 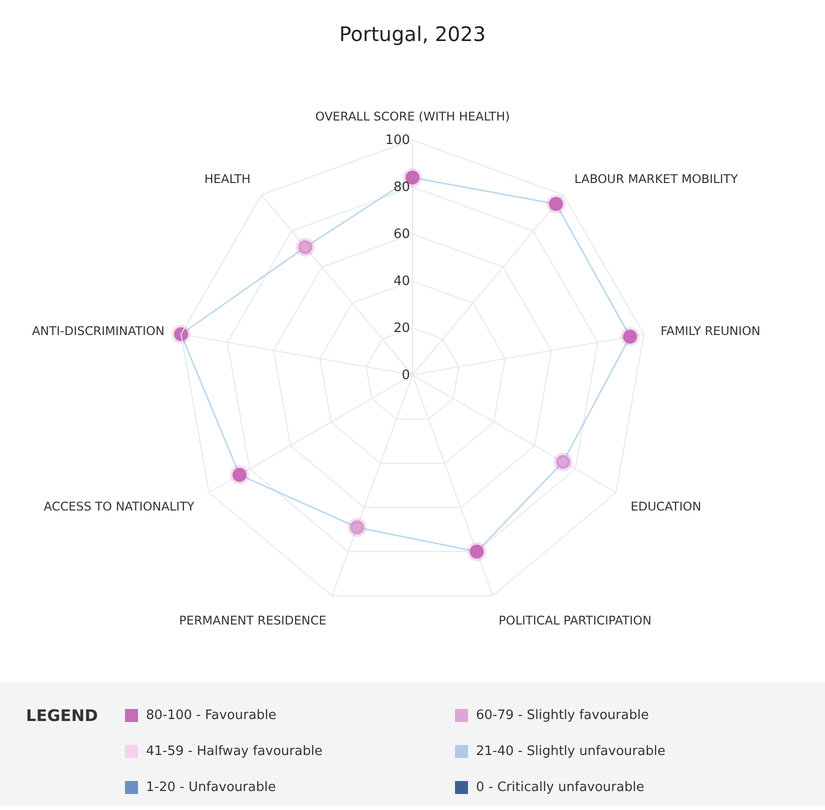 I want to click on text: 21-40 - Slightly unfavourable, so click(x=571, y=751).